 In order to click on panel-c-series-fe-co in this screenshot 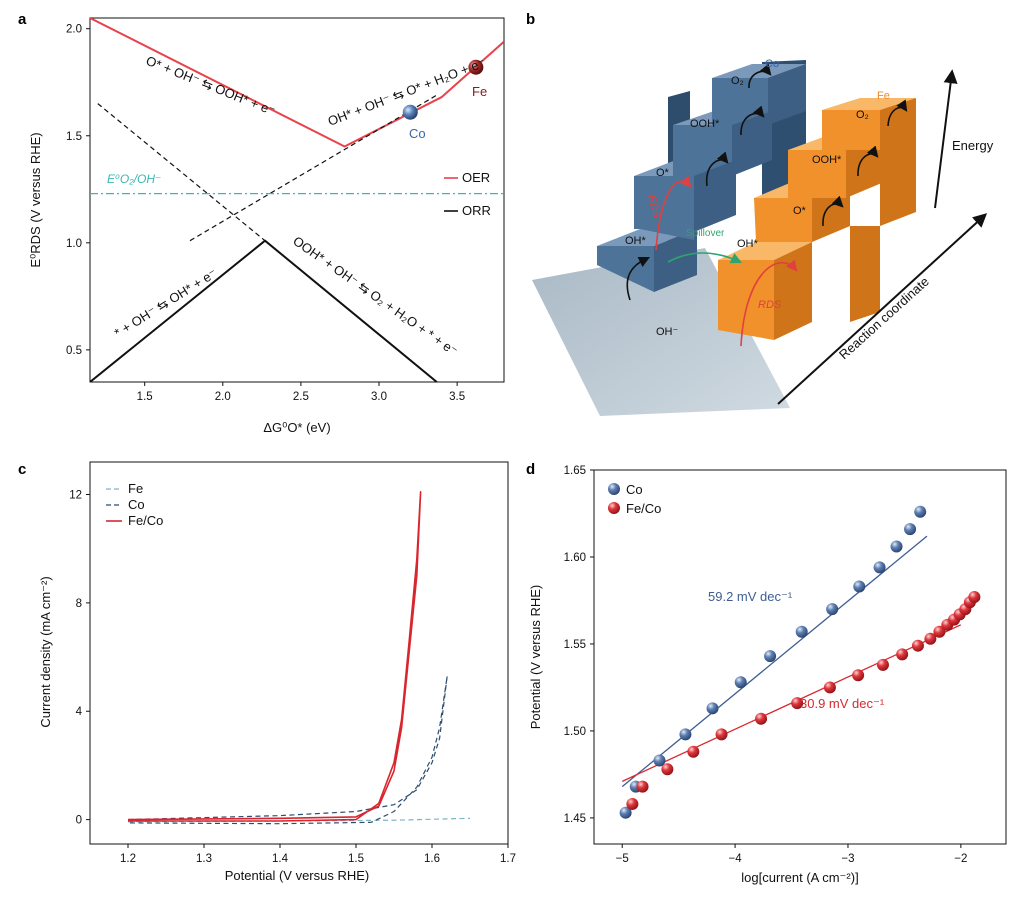, I will do `click(274, 656)`.